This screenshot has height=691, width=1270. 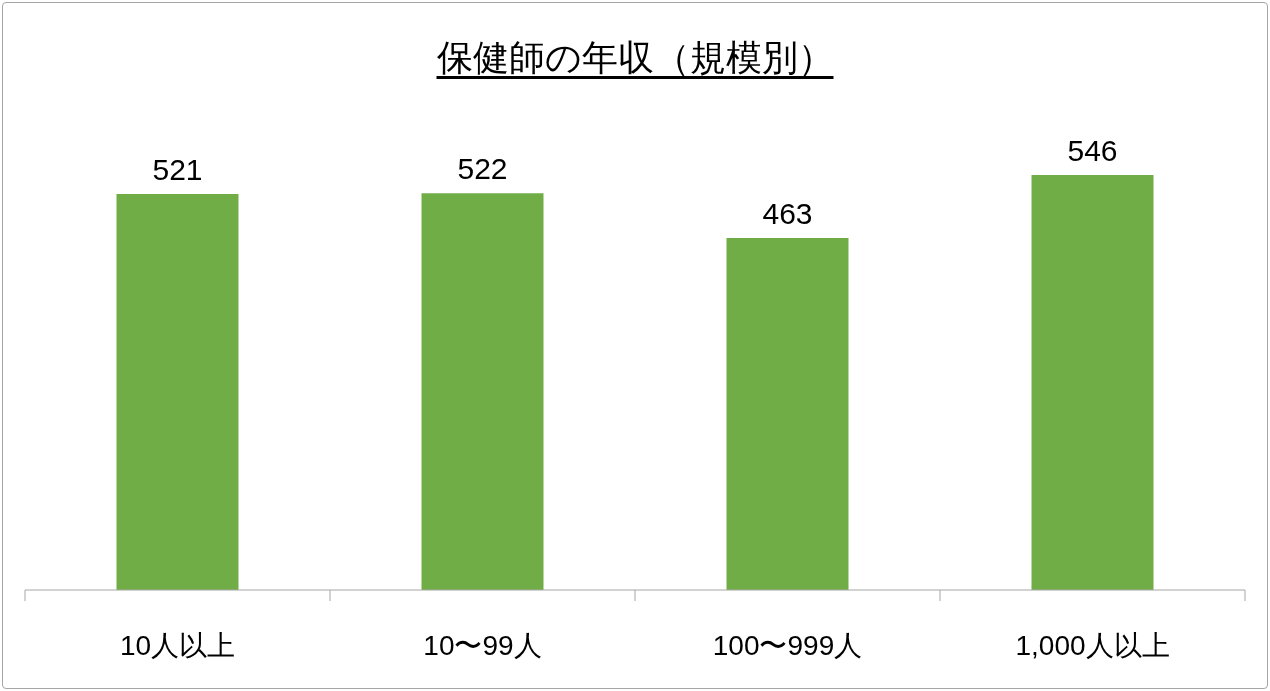 What do you see at coordinates (787, 214) in the screenshot?
I see `data-label: 463` at bounding box center [787, 214].